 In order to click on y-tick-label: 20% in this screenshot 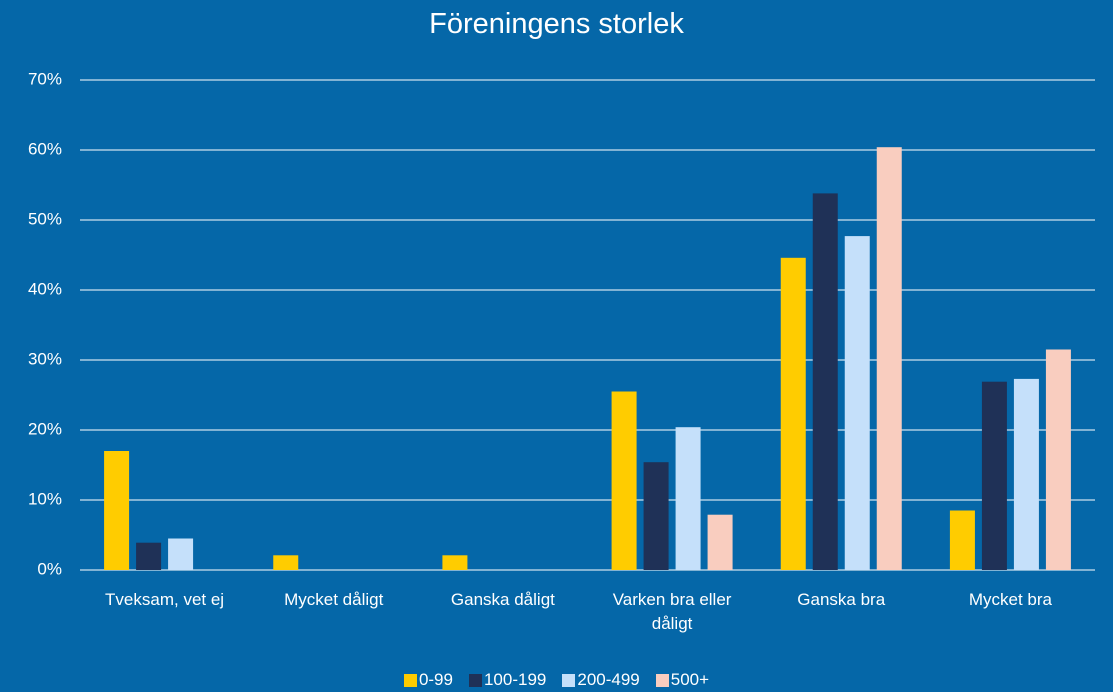, I will do `click(45, 428)`.